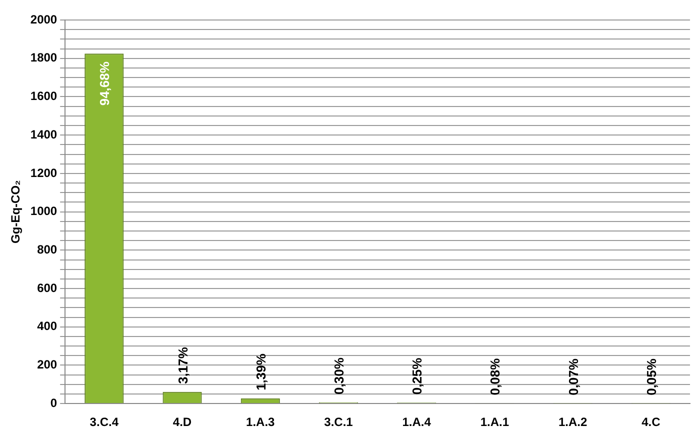 This screenshot has width=695, height=439. What do you see at coordinates (260, 371) in the screenshot?
I see `annotation: 1,39%` at bounding box center [260, 371].